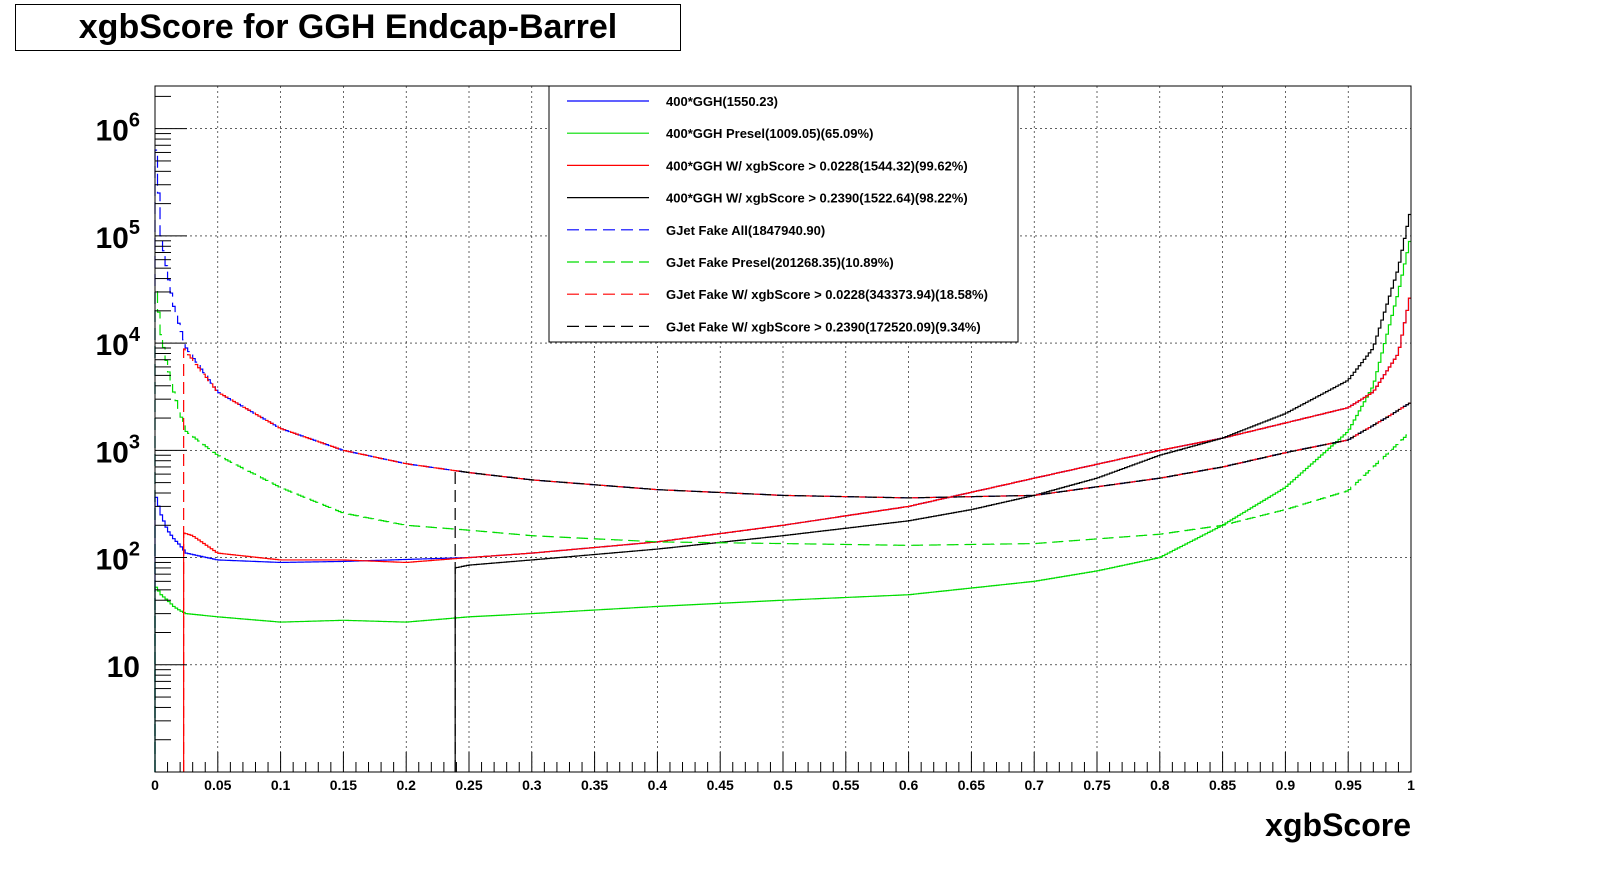 The width and height of the screenshot is (1598, 874). What do you see at coordinates (1222, 785) in the screenshot?
I see `x-tick-label: 0.85` at bounding box center [1222, 785].